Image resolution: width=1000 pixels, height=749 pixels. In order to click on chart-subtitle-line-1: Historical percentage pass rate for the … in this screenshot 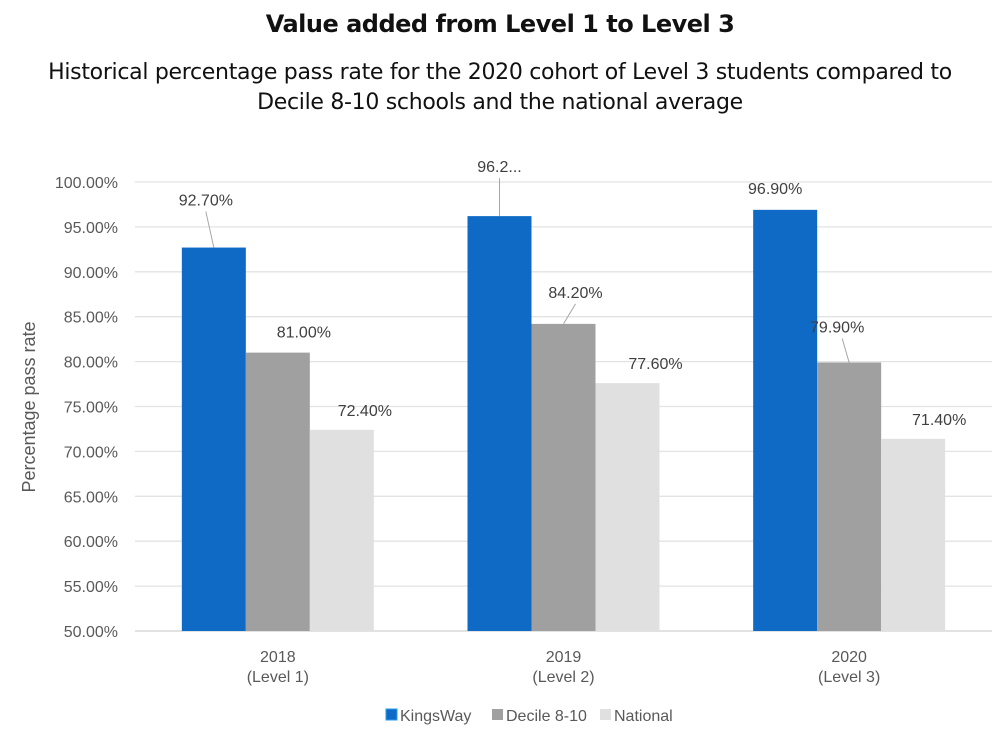, I will do `click(500, 72)`.